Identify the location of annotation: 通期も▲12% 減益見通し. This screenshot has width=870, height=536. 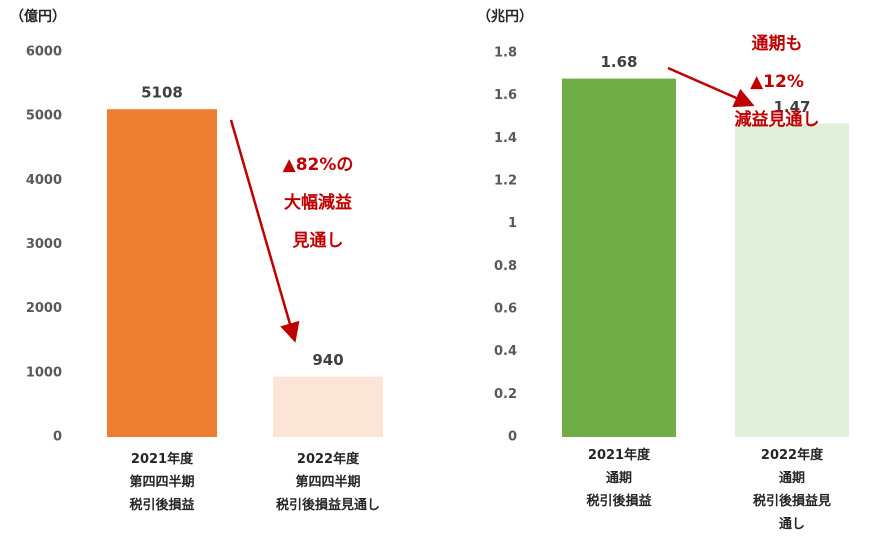
(777, 82).